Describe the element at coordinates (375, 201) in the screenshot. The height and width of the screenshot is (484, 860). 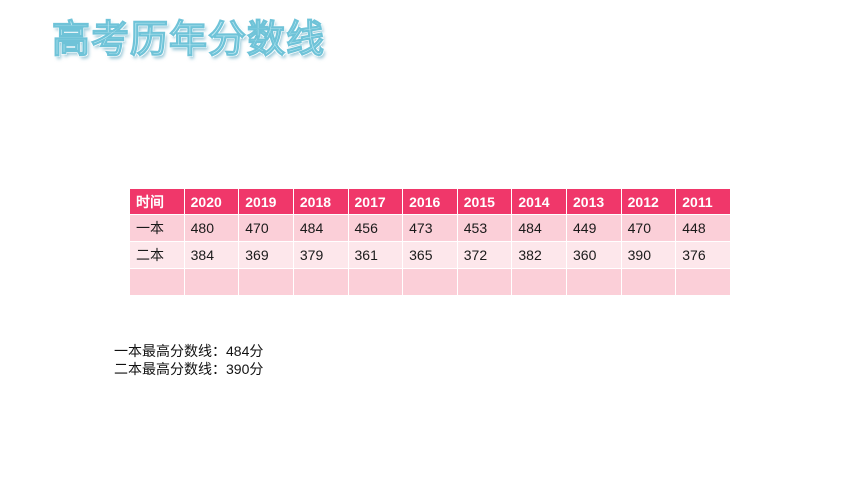
I see `header-cell-year: 2017` at that location.